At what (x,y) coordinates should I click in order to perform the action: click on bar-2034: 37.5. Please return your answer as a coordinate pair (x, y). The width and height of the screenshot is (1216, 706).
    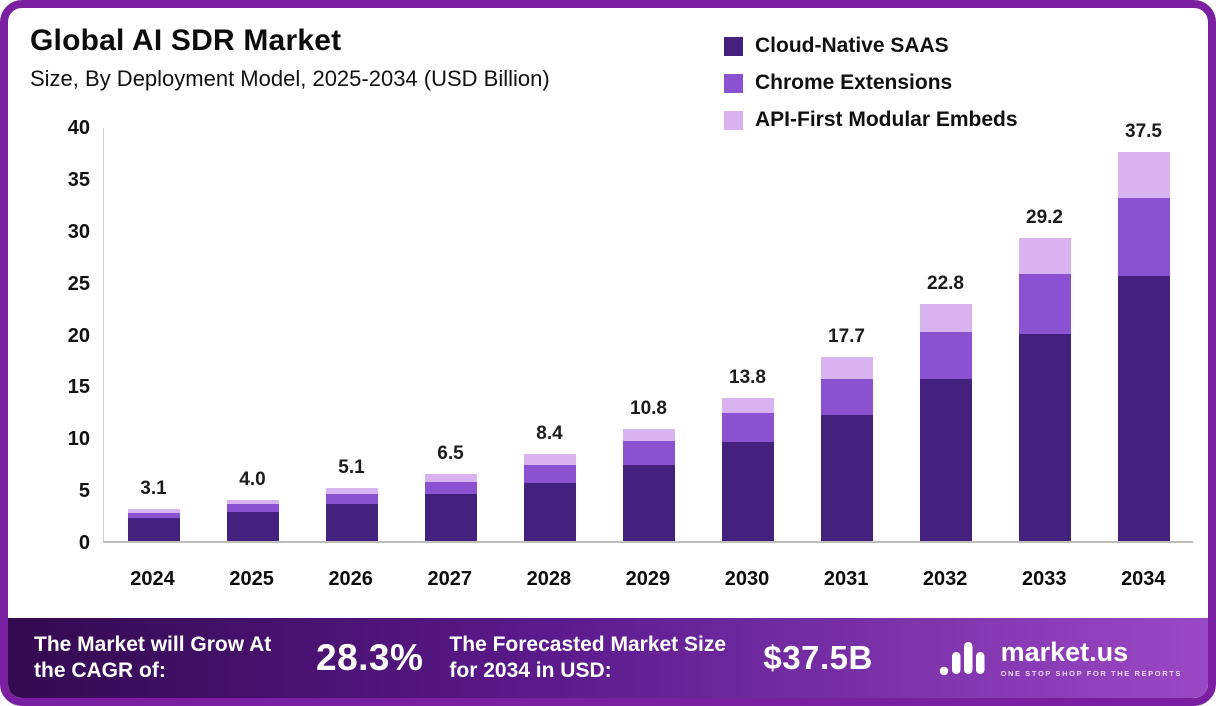
    Looking at the image, I should click on (1143, 331).